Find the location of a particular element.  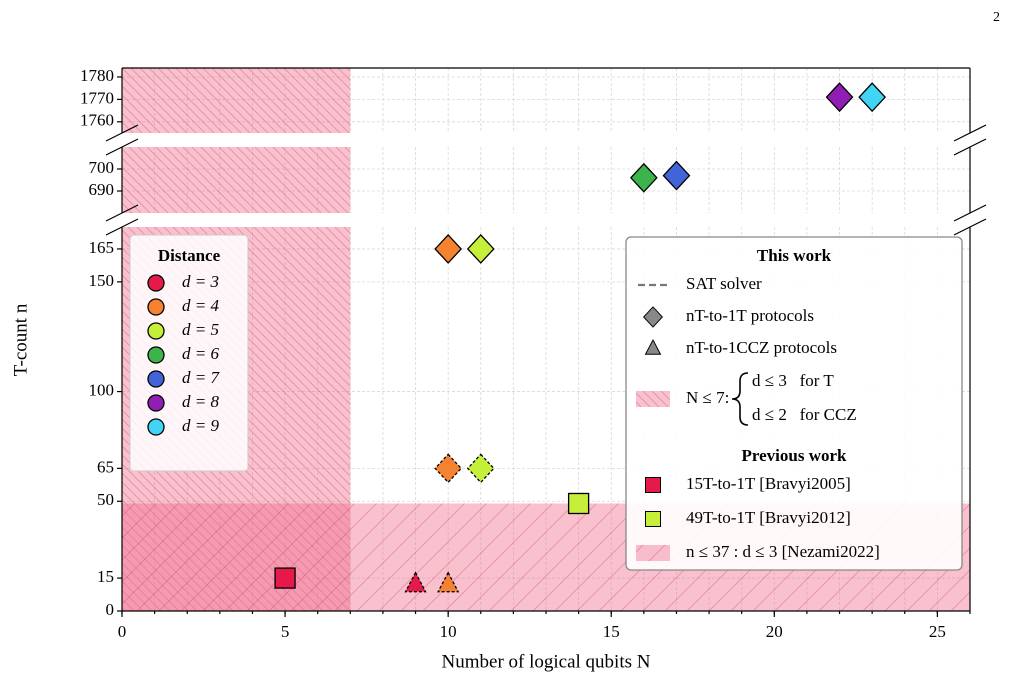

y-tick-label: 15 is located at coordinates (105, 576).